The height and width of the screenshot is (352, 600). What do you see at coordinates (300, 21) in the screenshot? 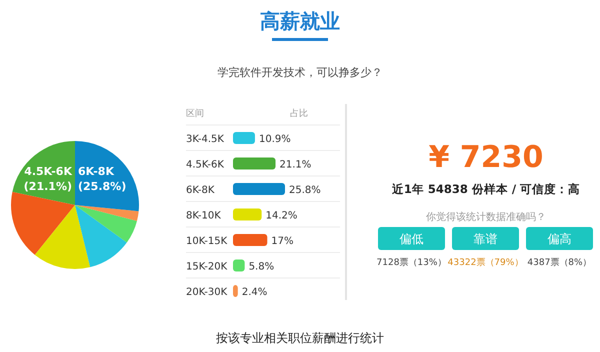
I see `text: 高薪就业` at bounding box center [300, 21].